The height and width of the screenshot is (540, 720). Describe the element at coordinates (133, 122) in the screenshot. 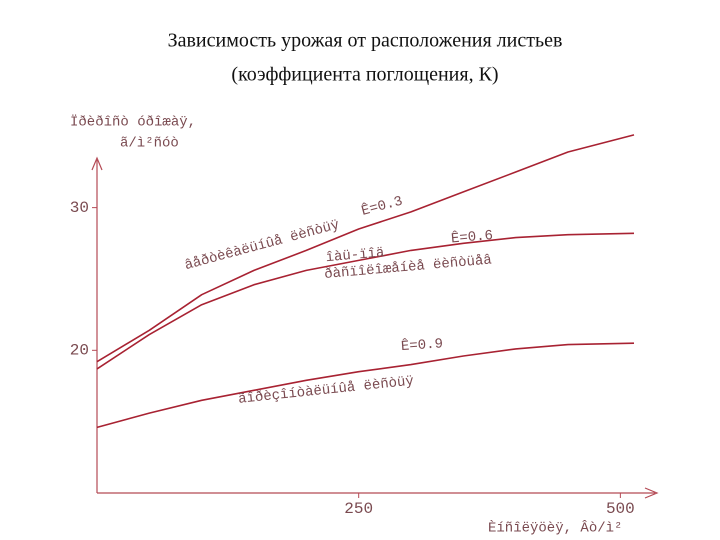

I see `y-axis-label: Ïðèðîñò óðîæàÿ,` at that location.